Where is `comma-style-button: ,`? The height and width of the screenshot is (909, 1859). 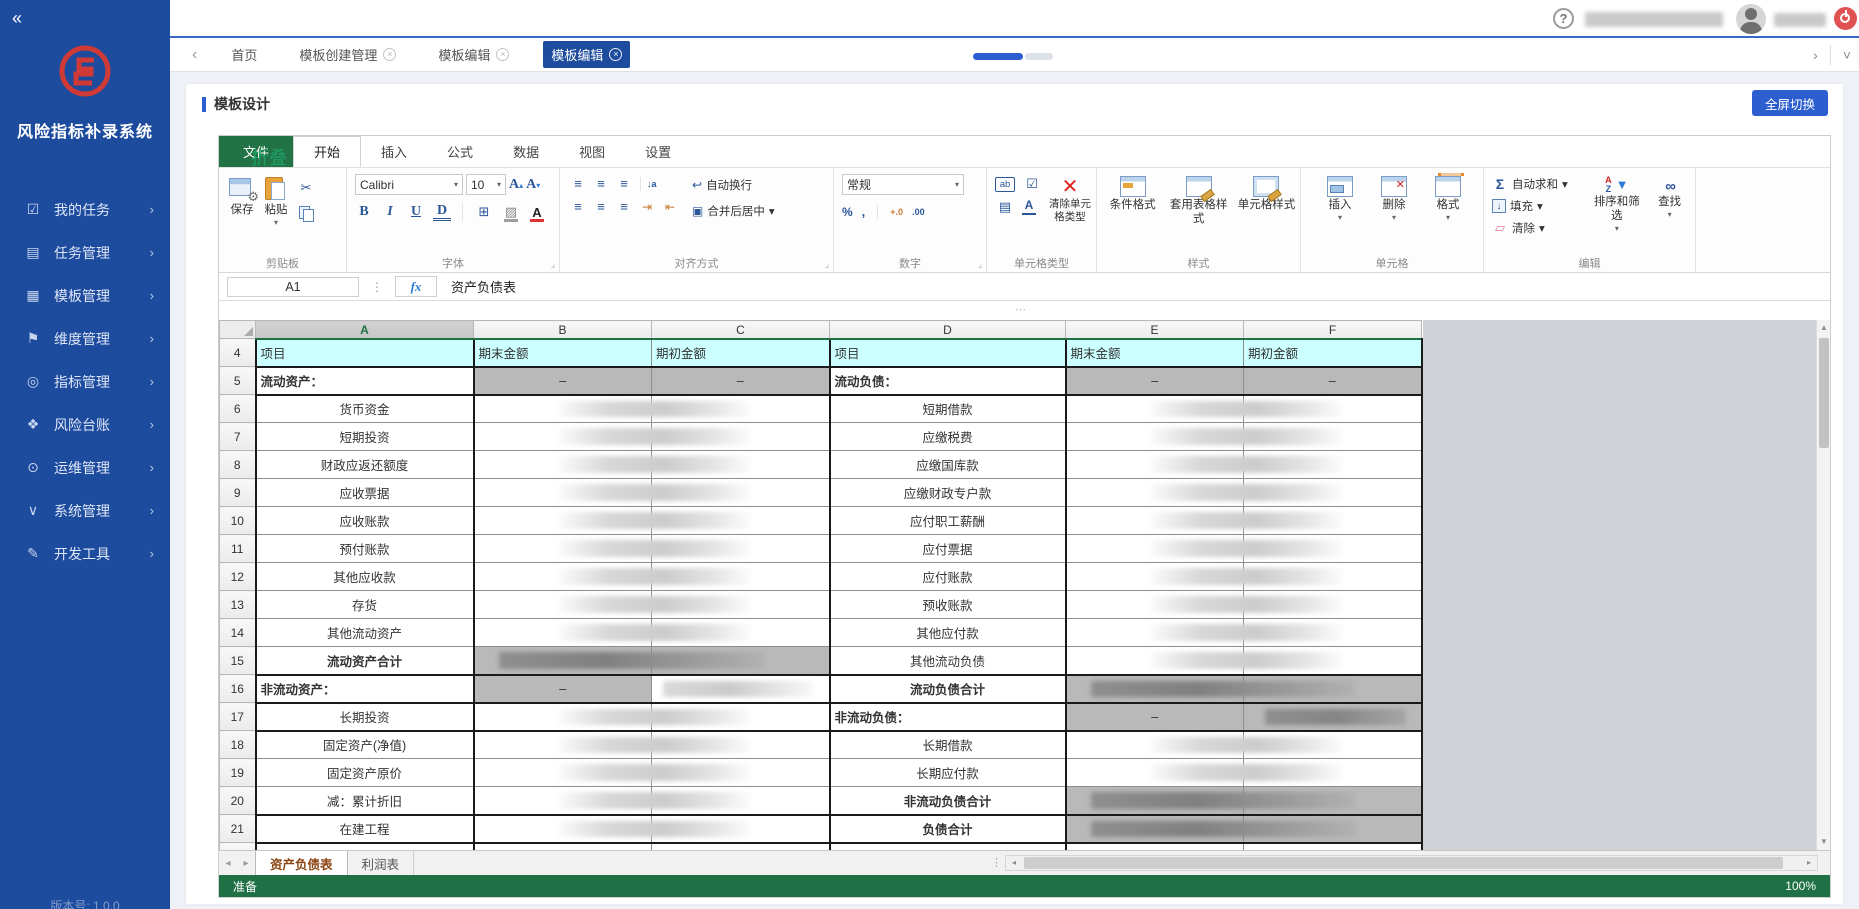
comma-style-button: , is located at coordinates (863, 211).